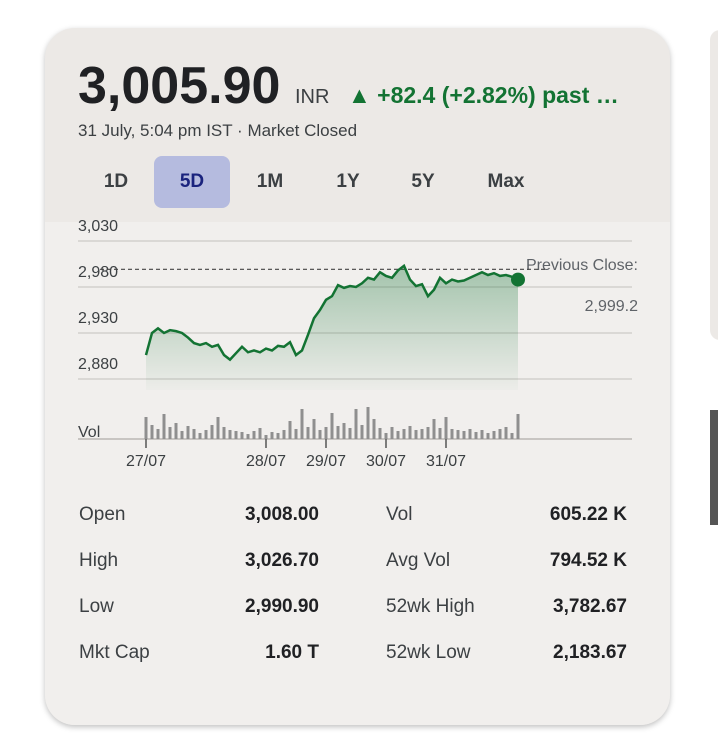 The height and width of the screenshot is (753, 718). I want to click on stat-value: 3,782.67, so click(590, 606).